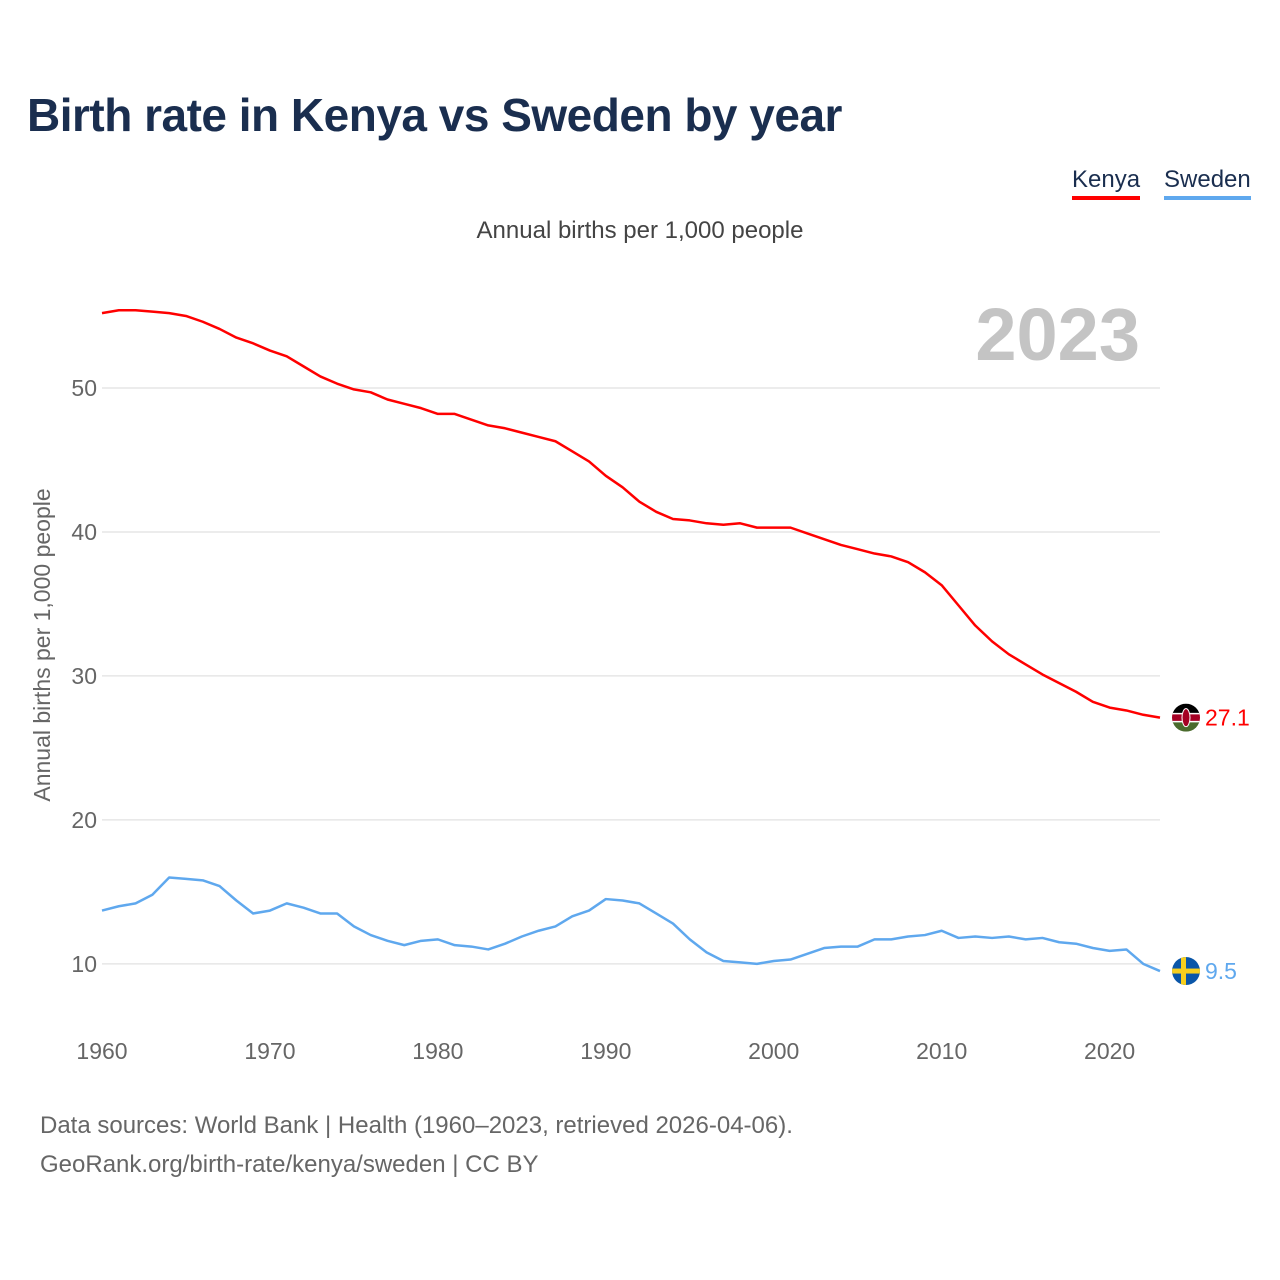 The width and height of the screenshot is (1280, 1280). What do you see at coordinates (1186, 717) in the screenshot?
I see `kenya-flag-icon` at bounding box center [1186, 717].